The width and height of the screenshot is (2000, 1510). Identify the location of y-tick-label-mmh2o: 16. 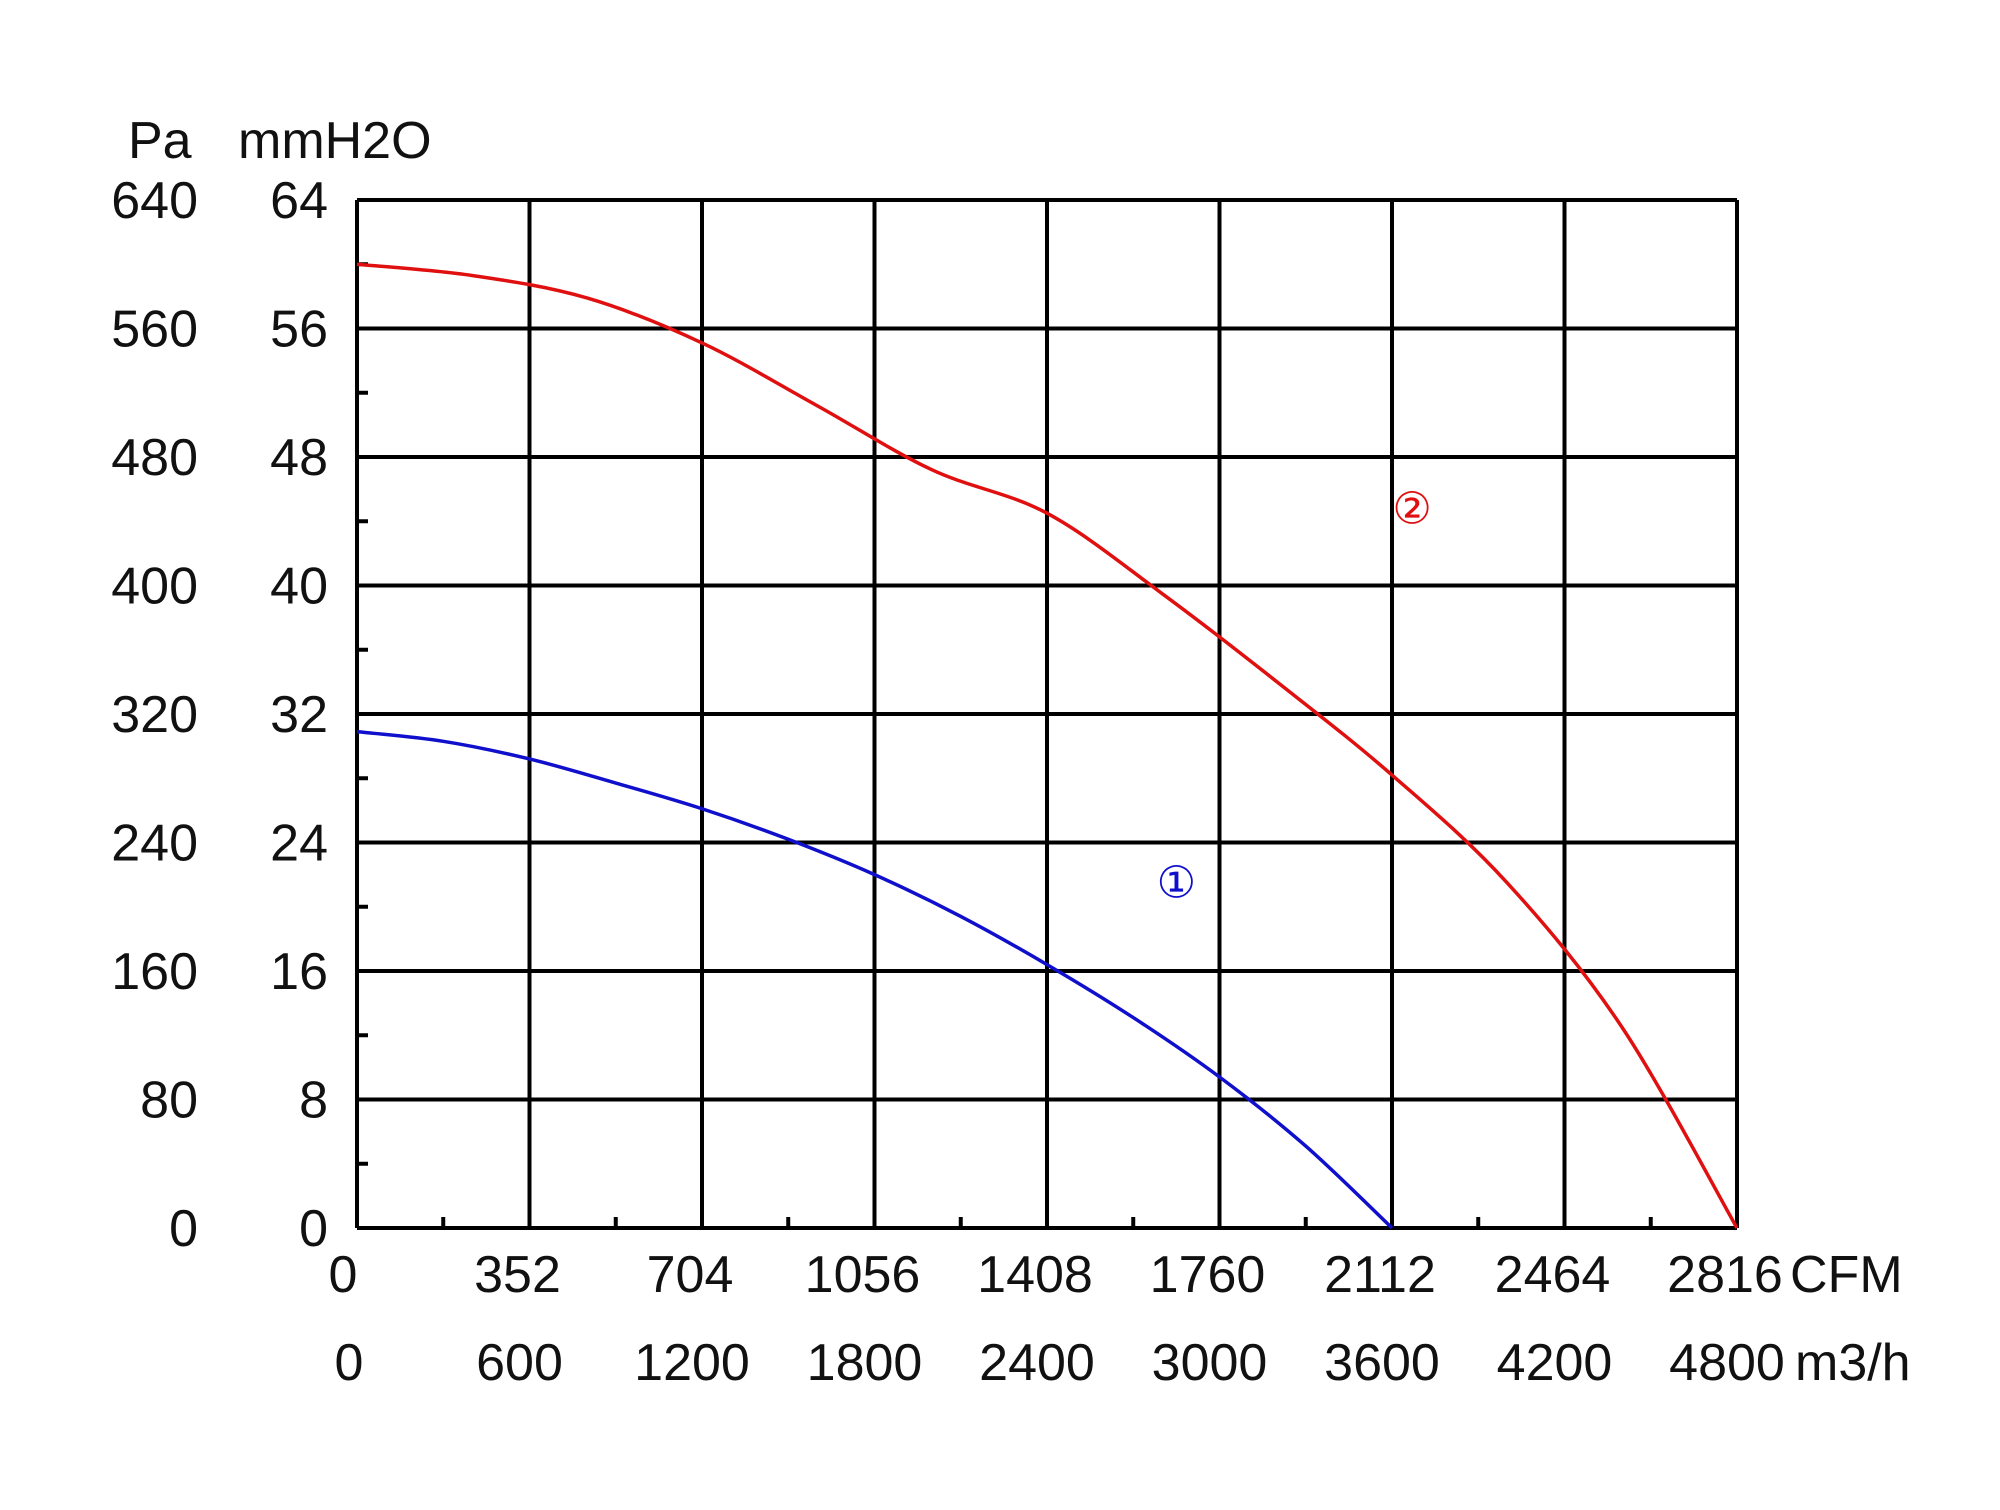
(299, 972).